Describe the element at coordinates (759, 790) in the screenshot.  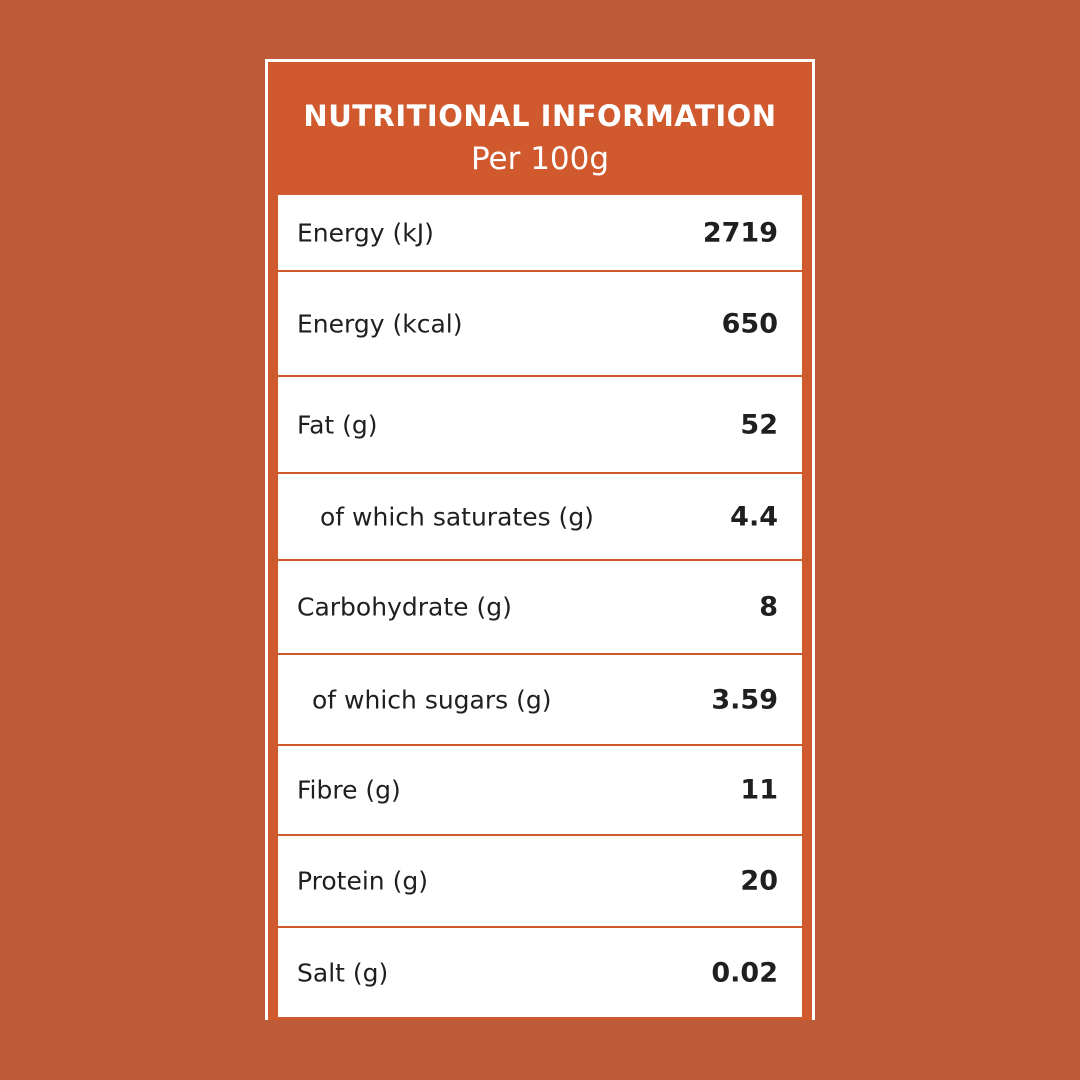
I see `row-value: 11` at that location.